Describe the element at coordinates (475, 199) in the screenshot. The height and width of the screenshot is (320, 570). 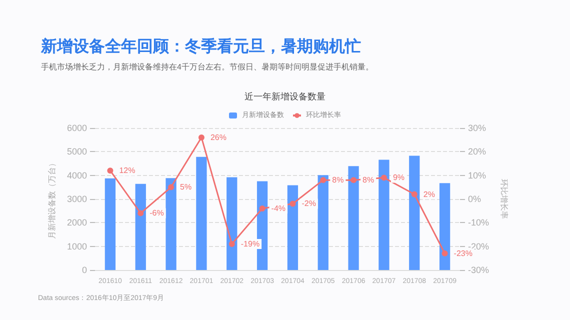
I see `y2-tick-label: 0%` at that location.